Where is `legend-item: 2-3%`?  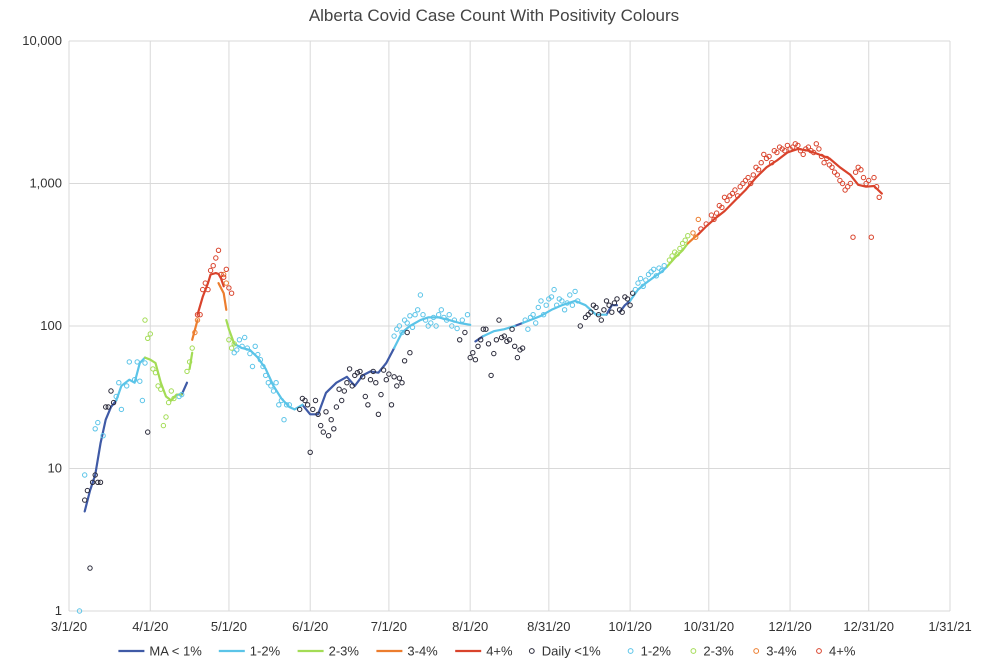
legend-item: 2-3% is located at coordinates (712, 651).